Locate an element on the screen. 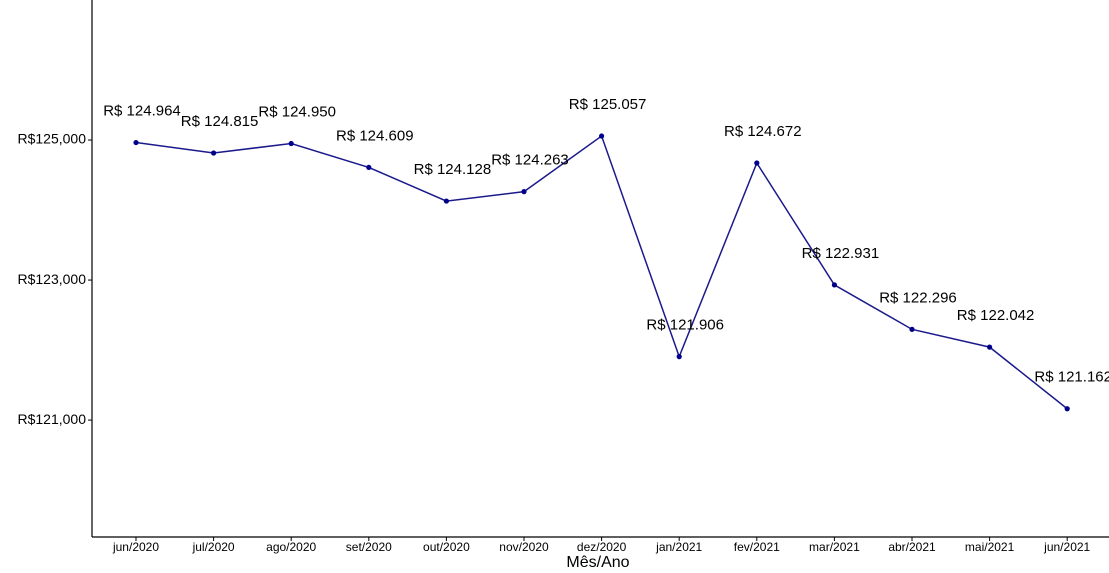 Image resolution: width=1109 pixels, height=573 pixels. data-label: R$ 124.815 is located at coordinates (220, 121).